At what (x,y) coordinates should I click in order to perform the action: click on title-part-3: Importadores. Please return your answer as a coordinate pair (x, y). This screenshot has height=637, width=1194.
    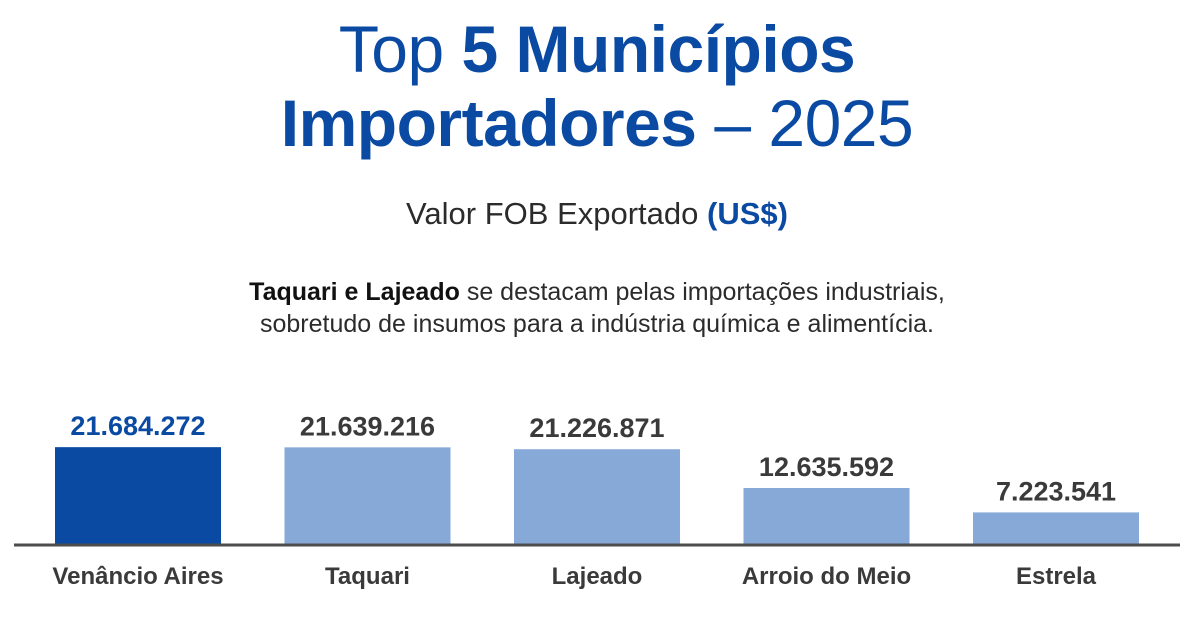
    Looking at the image, I should click on (488, 123).